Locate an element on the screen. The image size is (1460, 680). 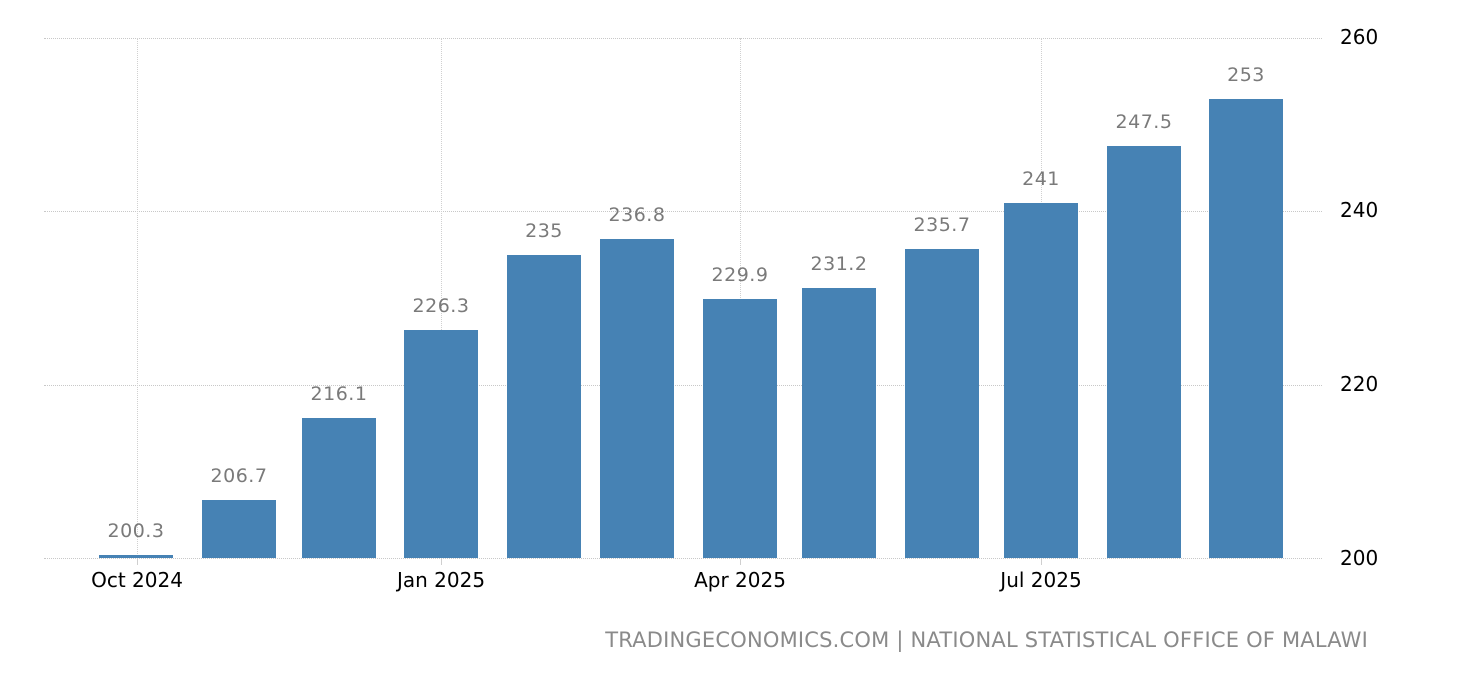
bar-value-label: 236.8 is located at coordinates (637, 215).